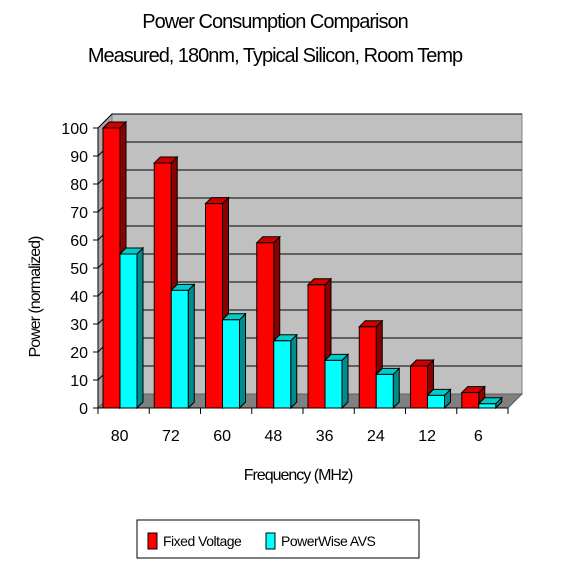 The width and height of the screenshot is (566, 561). What do you see at coordinates (273, 436) in the screenshot?
I see `x-tick-label: 48` at bounding box center [273, 436].